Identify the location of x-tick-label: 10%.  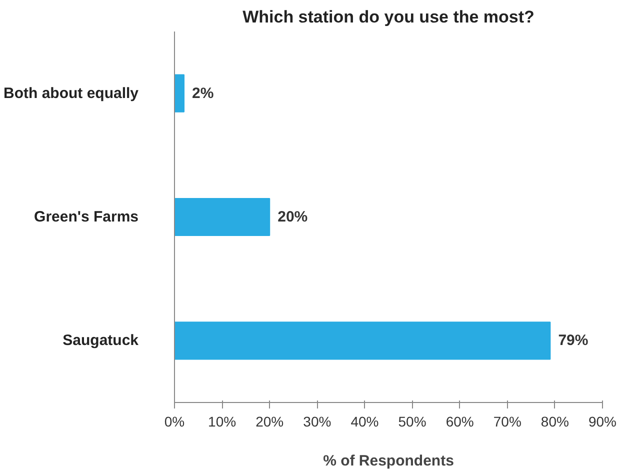
(222, 422).